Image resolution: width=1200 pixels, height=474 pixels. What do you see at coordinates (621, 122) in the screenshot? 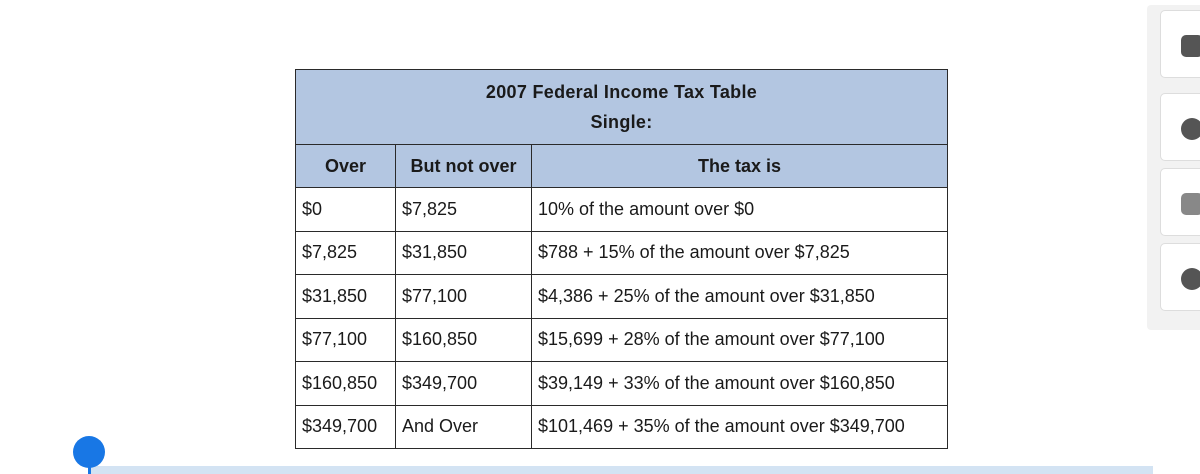
I see `table-subtitle: Single:` at bounding box center [621, 122].